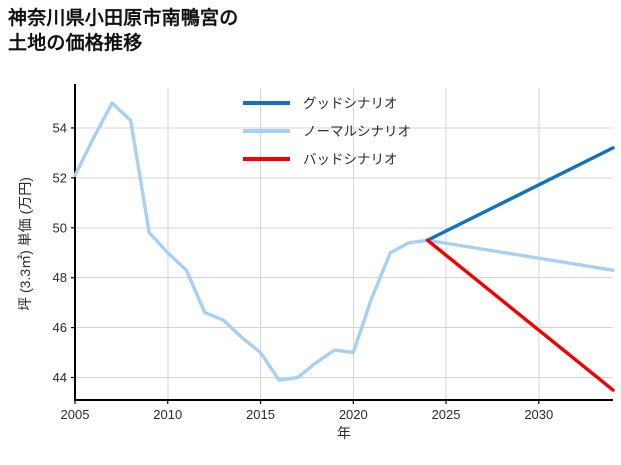  Describe the element at coordinates (520, 194) in the screenshot. I see `series-line-グッドシナリオ` at that location.